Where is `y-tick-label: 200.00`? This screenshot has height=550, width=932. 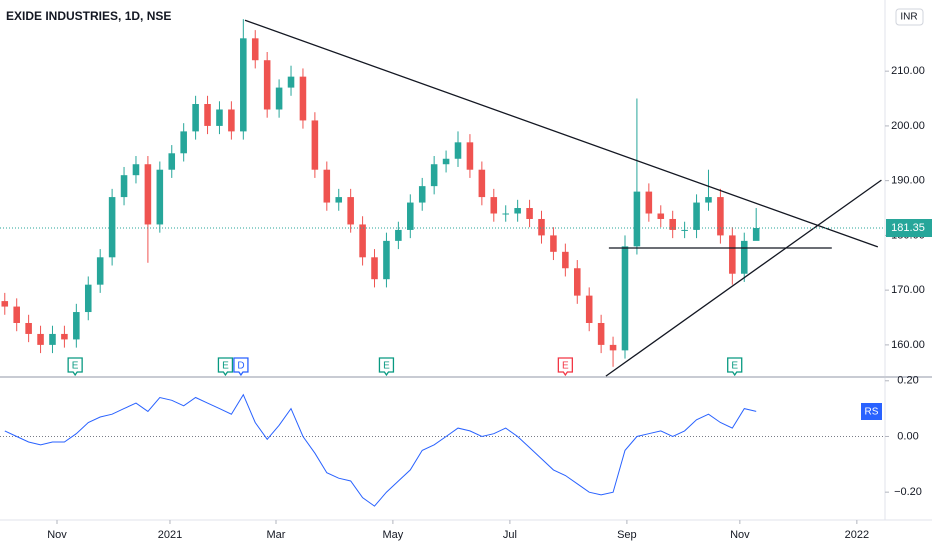 y-tick-label: 200.00 is located at coordinates (908, 126).